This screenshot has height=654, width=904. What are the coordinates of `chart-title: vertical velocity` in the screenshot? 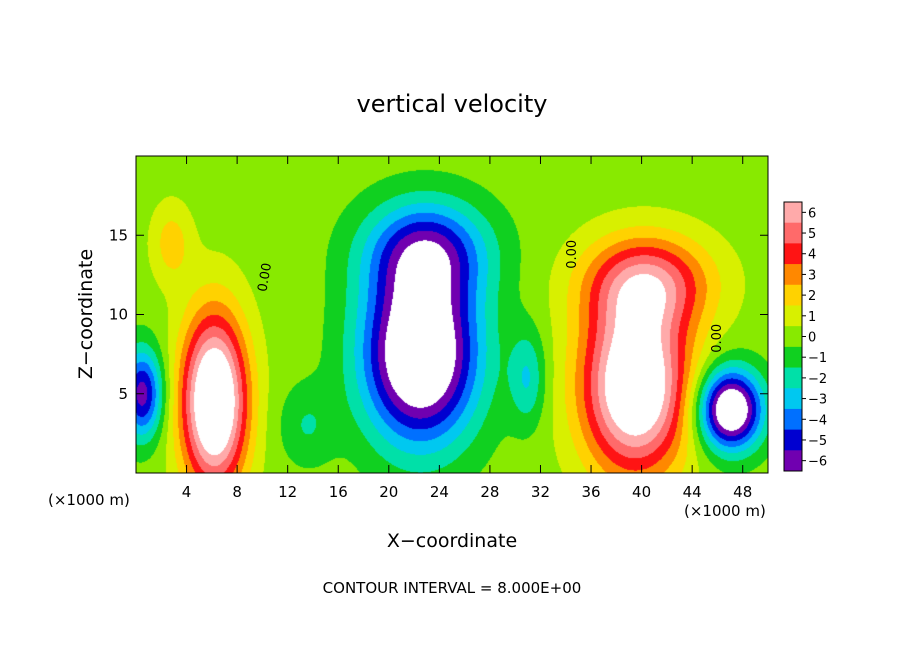 It's located at (452, 104).